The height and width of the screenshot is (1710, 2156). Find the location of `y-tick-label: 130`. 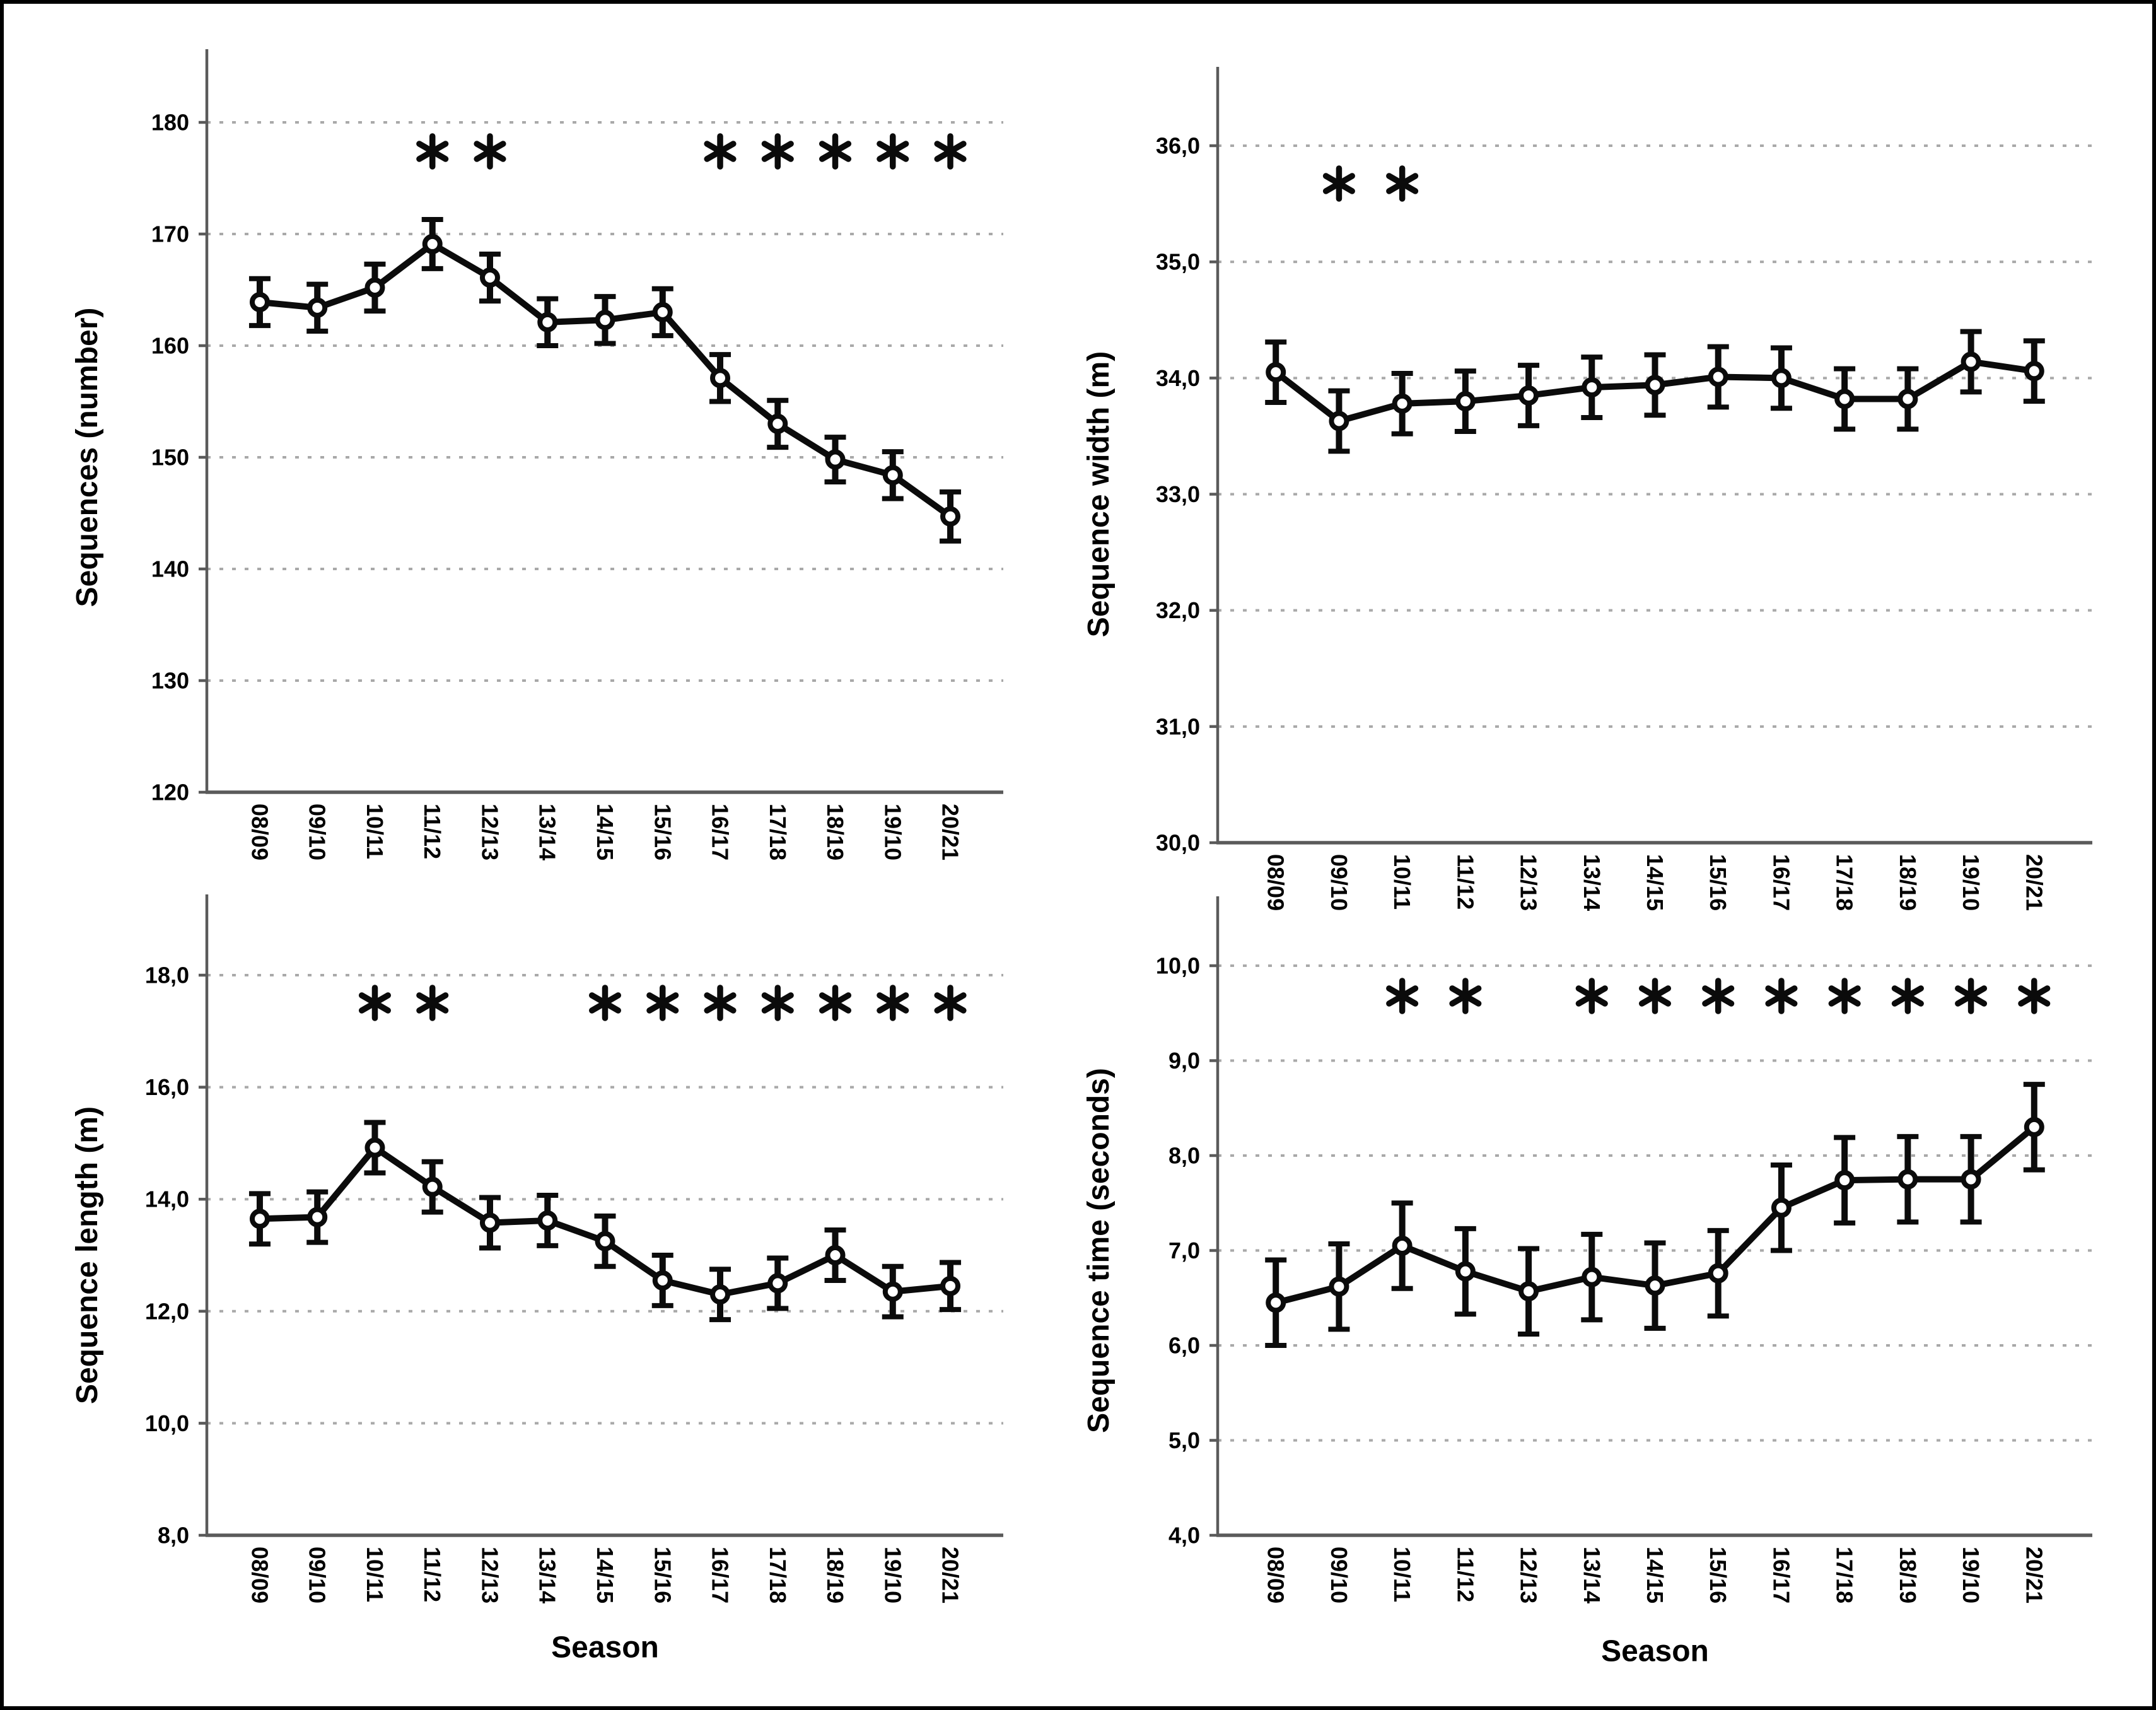

y-tick-label: 130 is located at coordinates (170, 681).